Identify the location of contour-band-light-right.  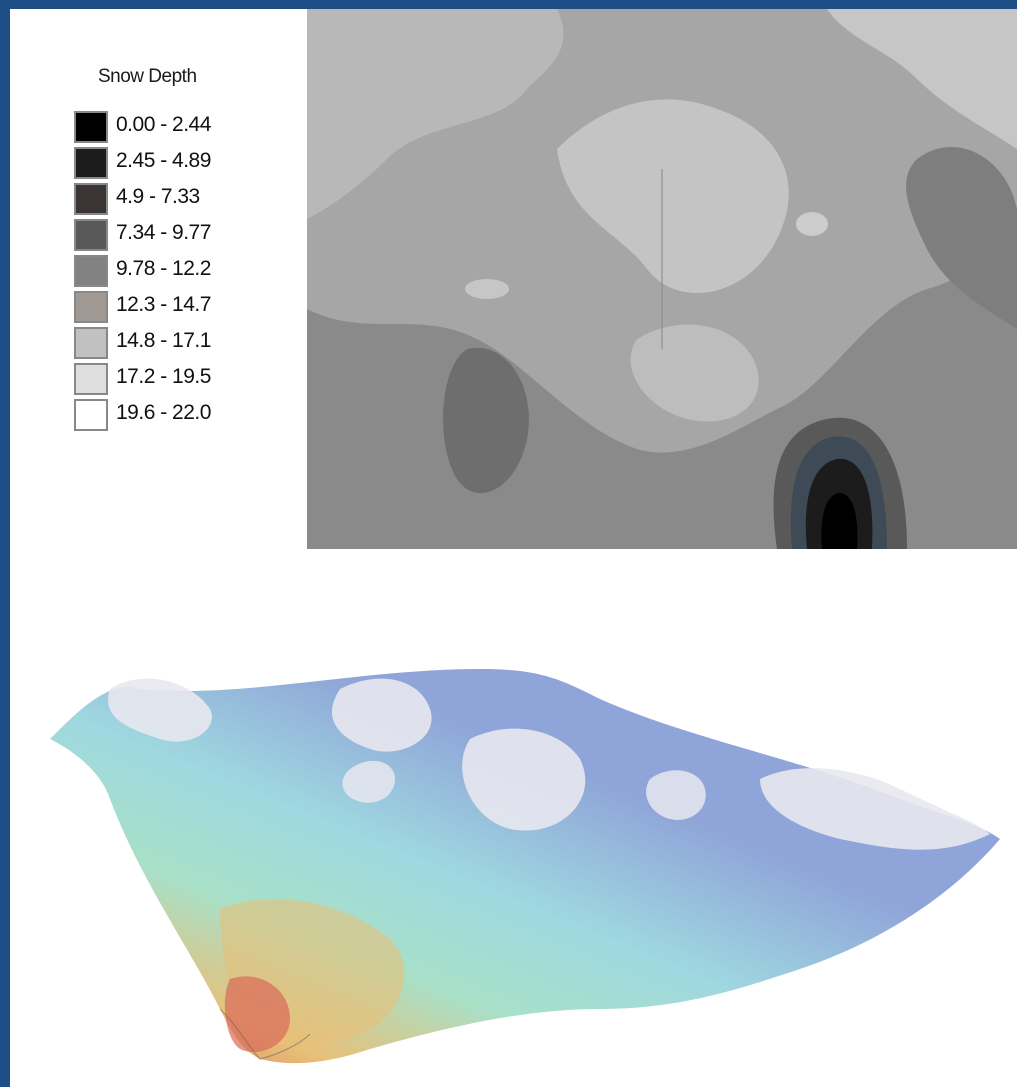
(922, 79).